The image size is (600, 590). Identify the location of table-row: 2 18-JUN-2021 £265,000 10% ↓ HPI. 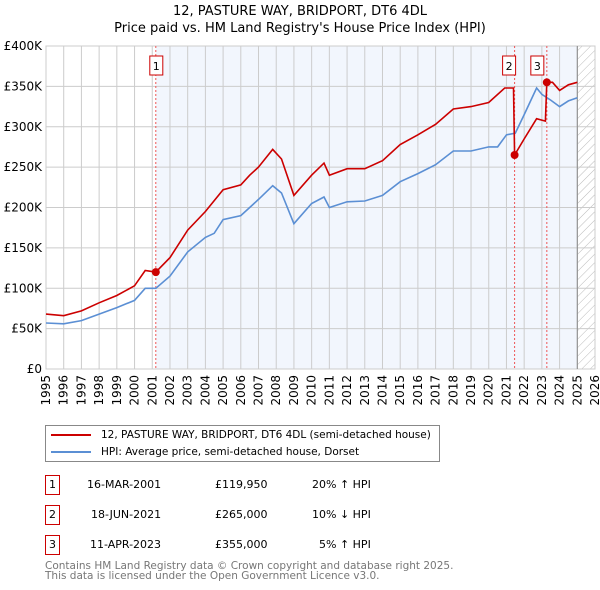
(245, 515).